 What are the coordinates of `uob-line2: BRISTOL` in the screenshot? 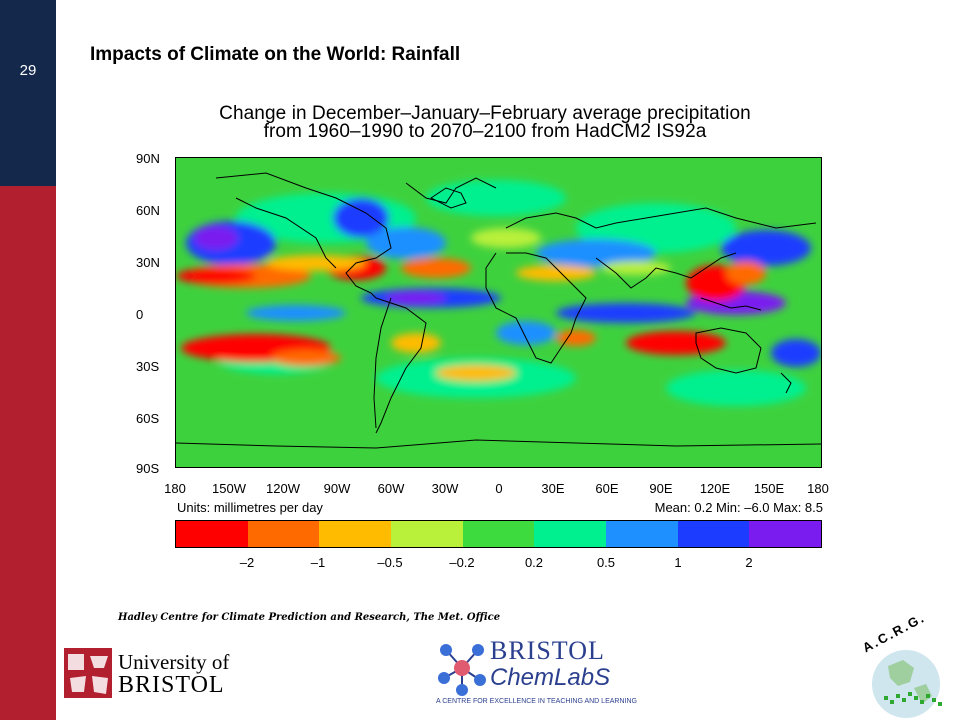 It's located at (171, 685).